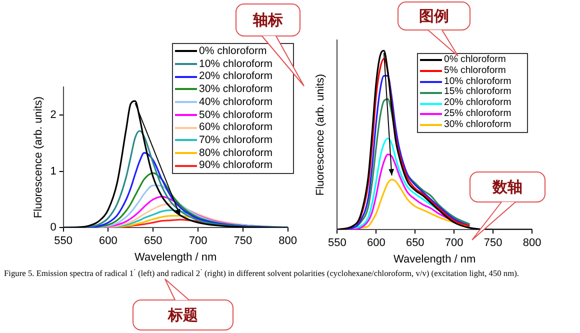  Describe the element at coordinates (236, 140) in the screenshot. I see `legend-label: 70% chloroform` at that location.